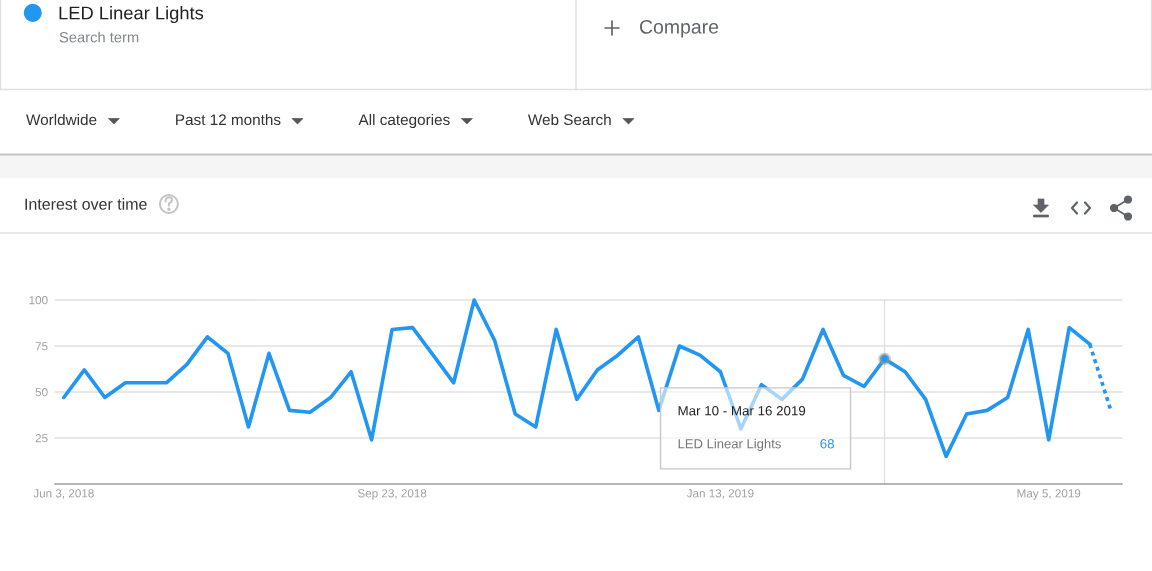 The image size is (1152, 571). I want to click on x-tick-label: Jun 3, 2018, so click(63, 494).